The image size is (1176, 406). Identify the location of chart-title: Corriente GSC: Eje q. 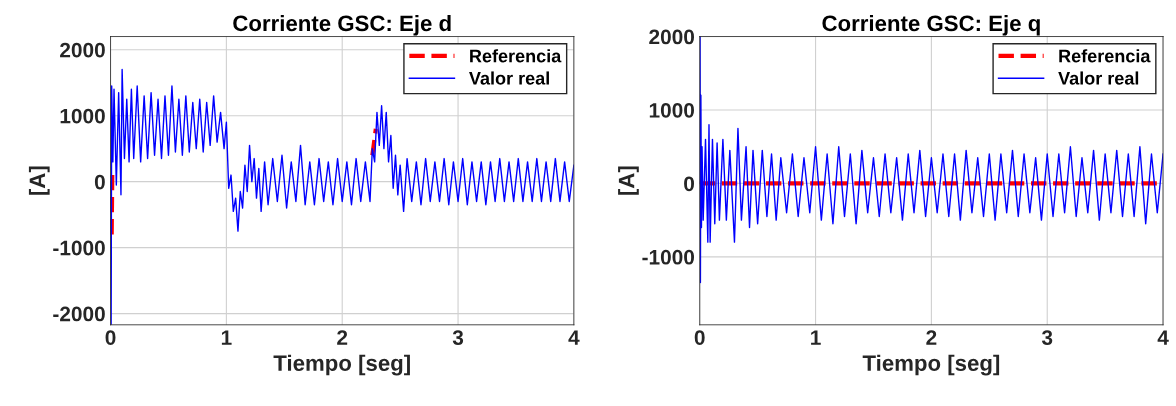
(931, 25).